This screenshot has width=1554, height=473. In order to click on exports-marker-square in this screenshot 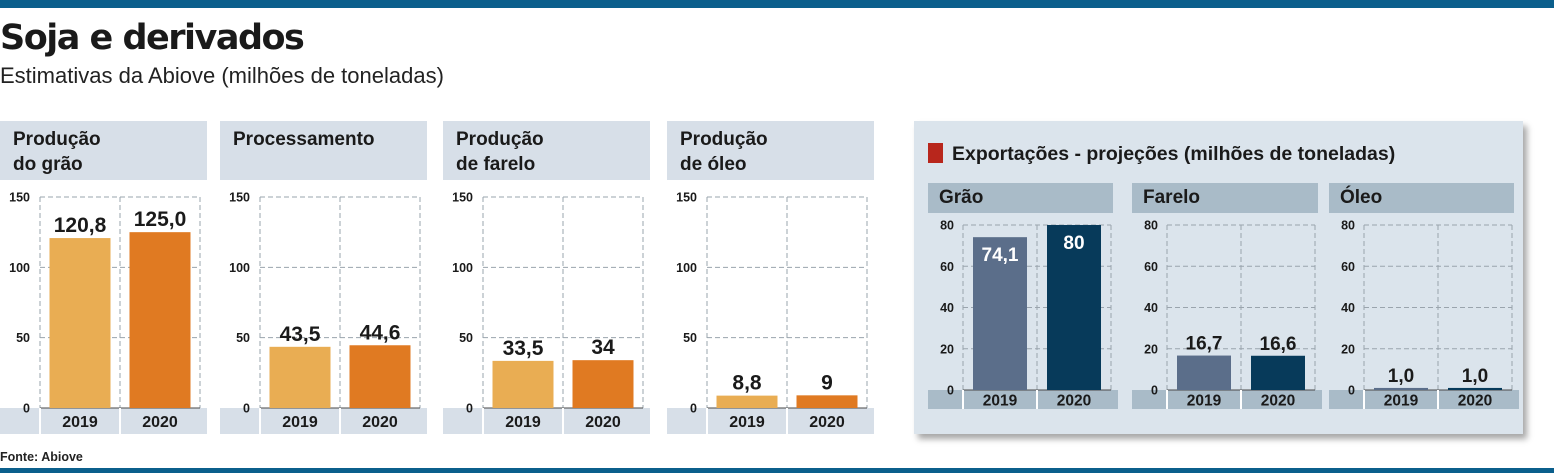, I will do `click(935, 153)`.